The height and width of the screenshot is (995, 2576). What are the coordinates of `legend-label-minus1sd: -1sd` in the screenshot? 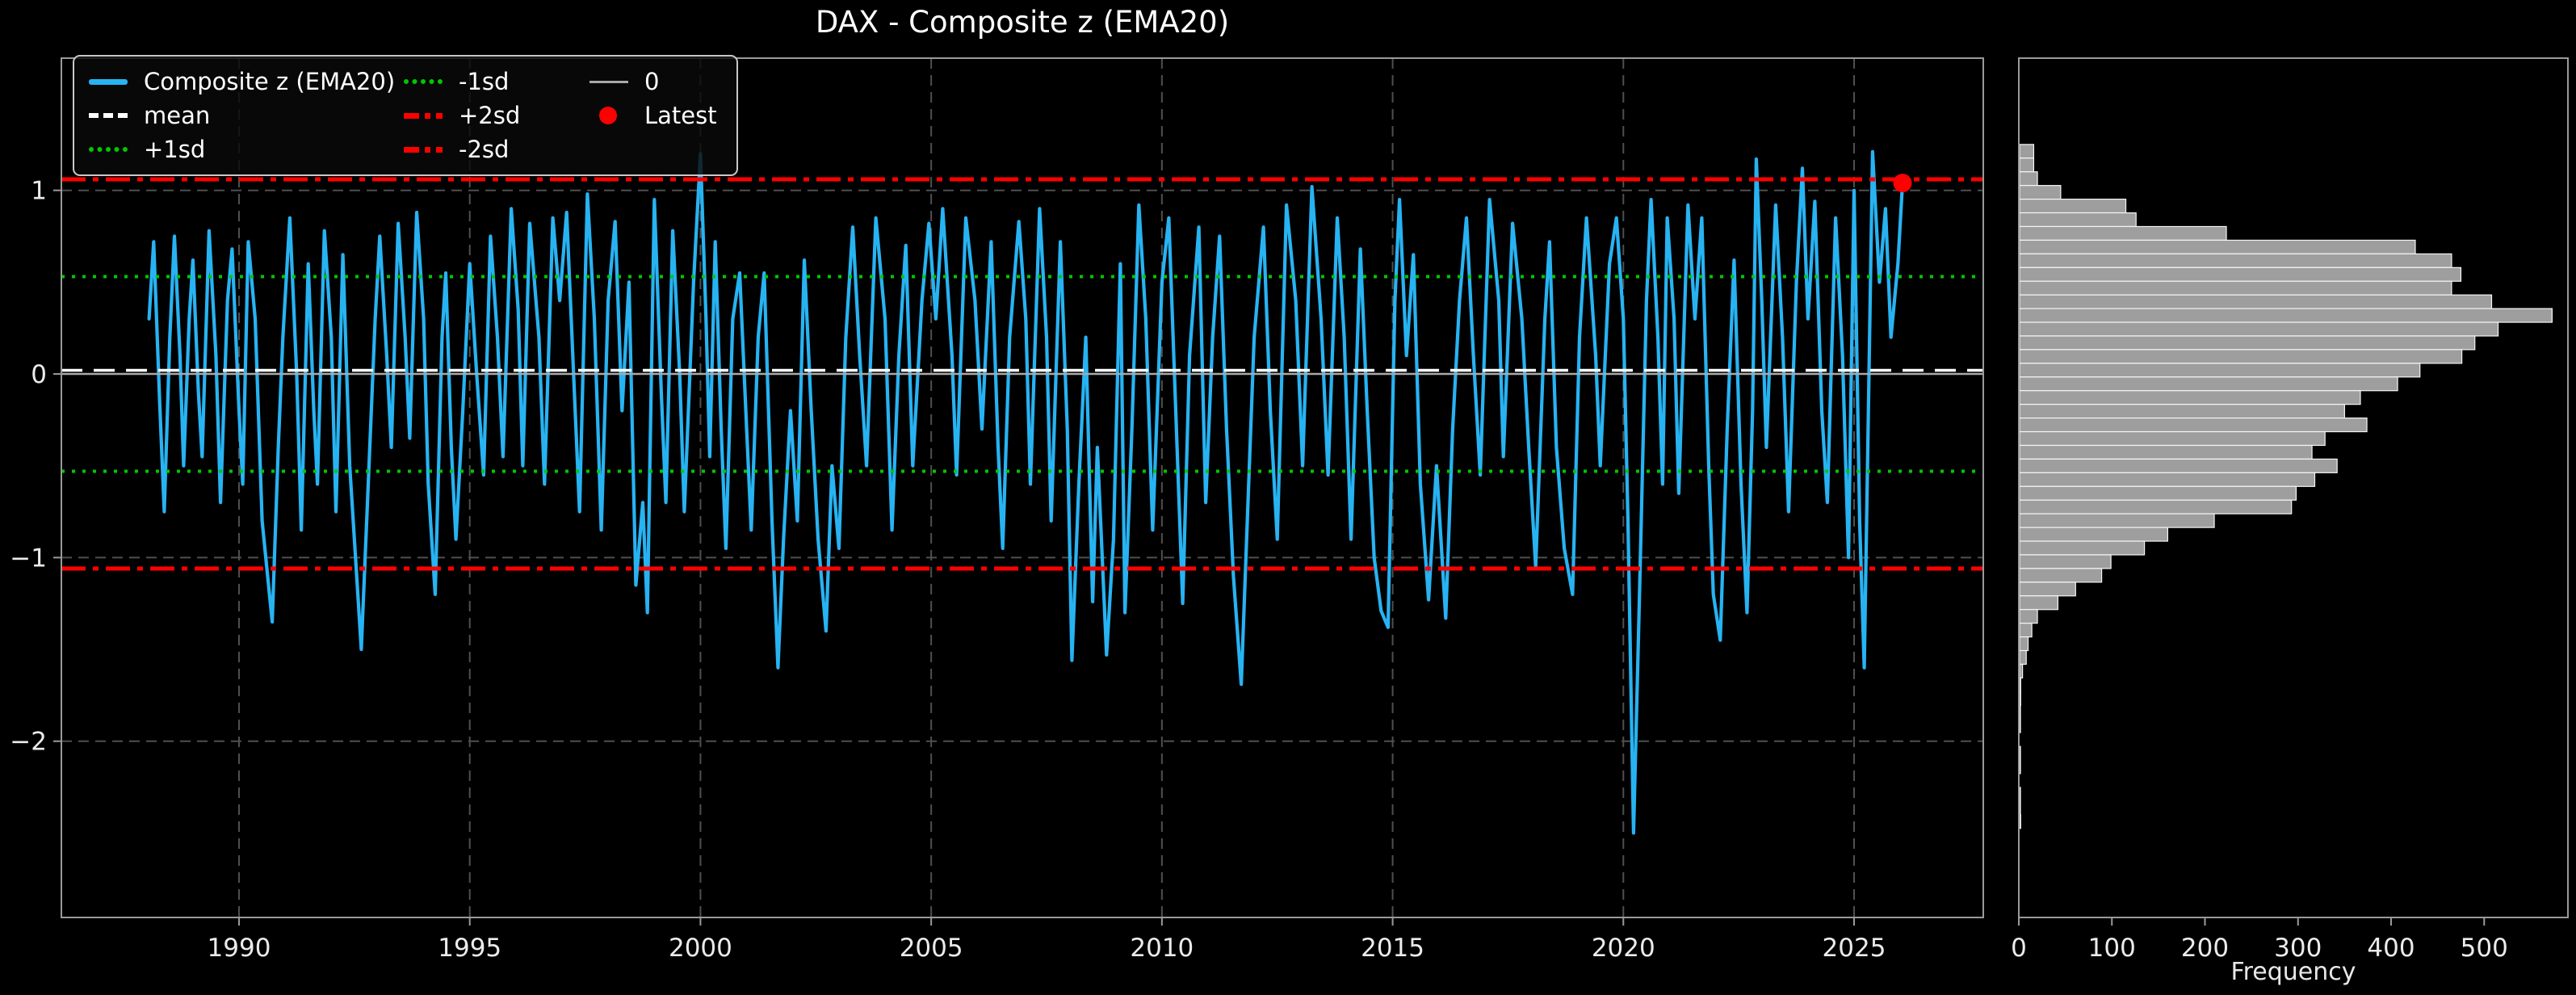 It's located at (484, 81).